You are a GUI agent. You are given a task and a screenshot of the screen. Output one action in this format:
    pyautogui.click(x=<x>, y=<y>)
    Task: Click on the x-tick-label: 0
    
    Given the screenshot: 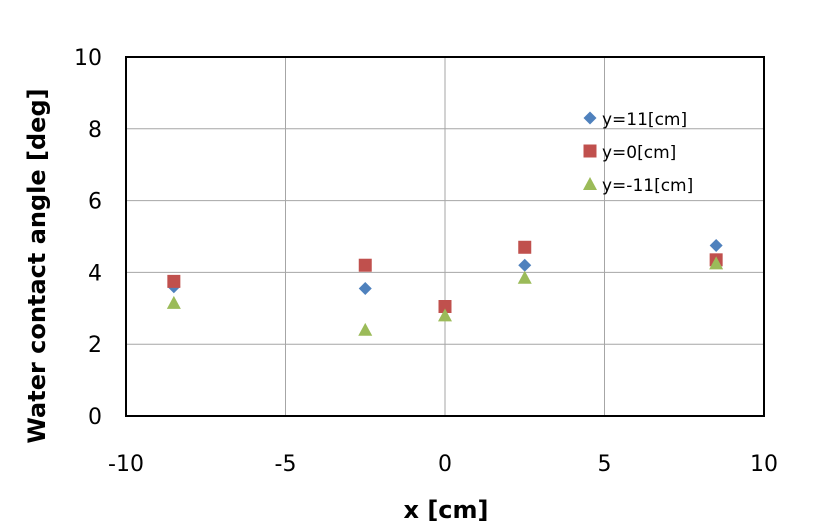 What is the action you would take?
    pyautogui.click(x=445, y=464)
    